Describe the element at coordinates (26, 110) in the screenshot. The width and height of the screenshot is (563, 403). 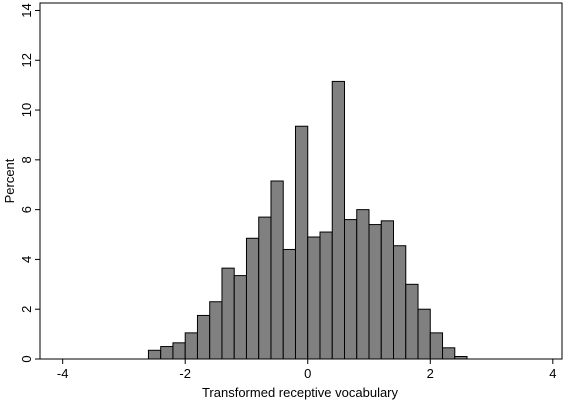
I see `y-tick-label: 10` at that location.